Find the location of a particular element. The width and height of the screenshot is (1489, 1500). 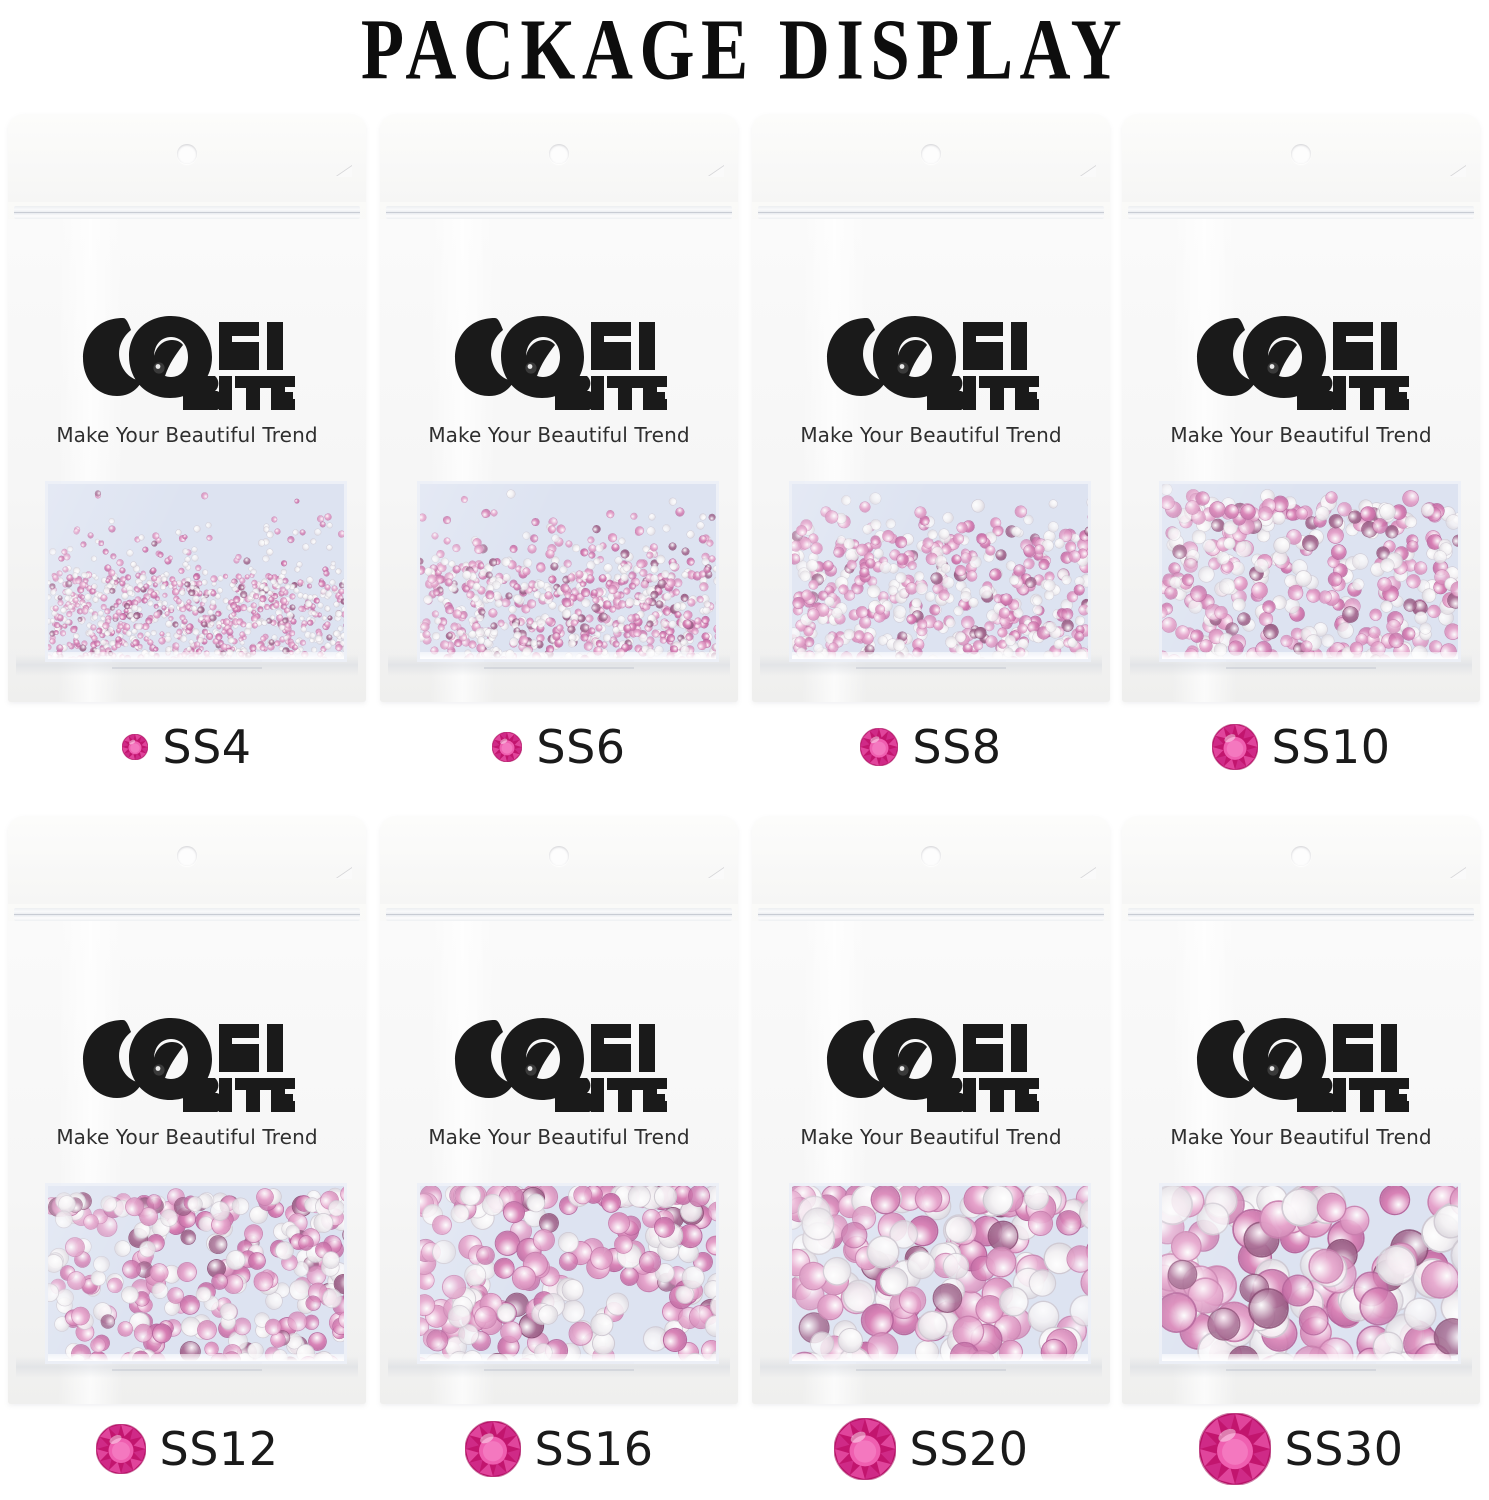

brand-tagline: Make Your Beautiful Trend is located at coordinates (559, 1137).